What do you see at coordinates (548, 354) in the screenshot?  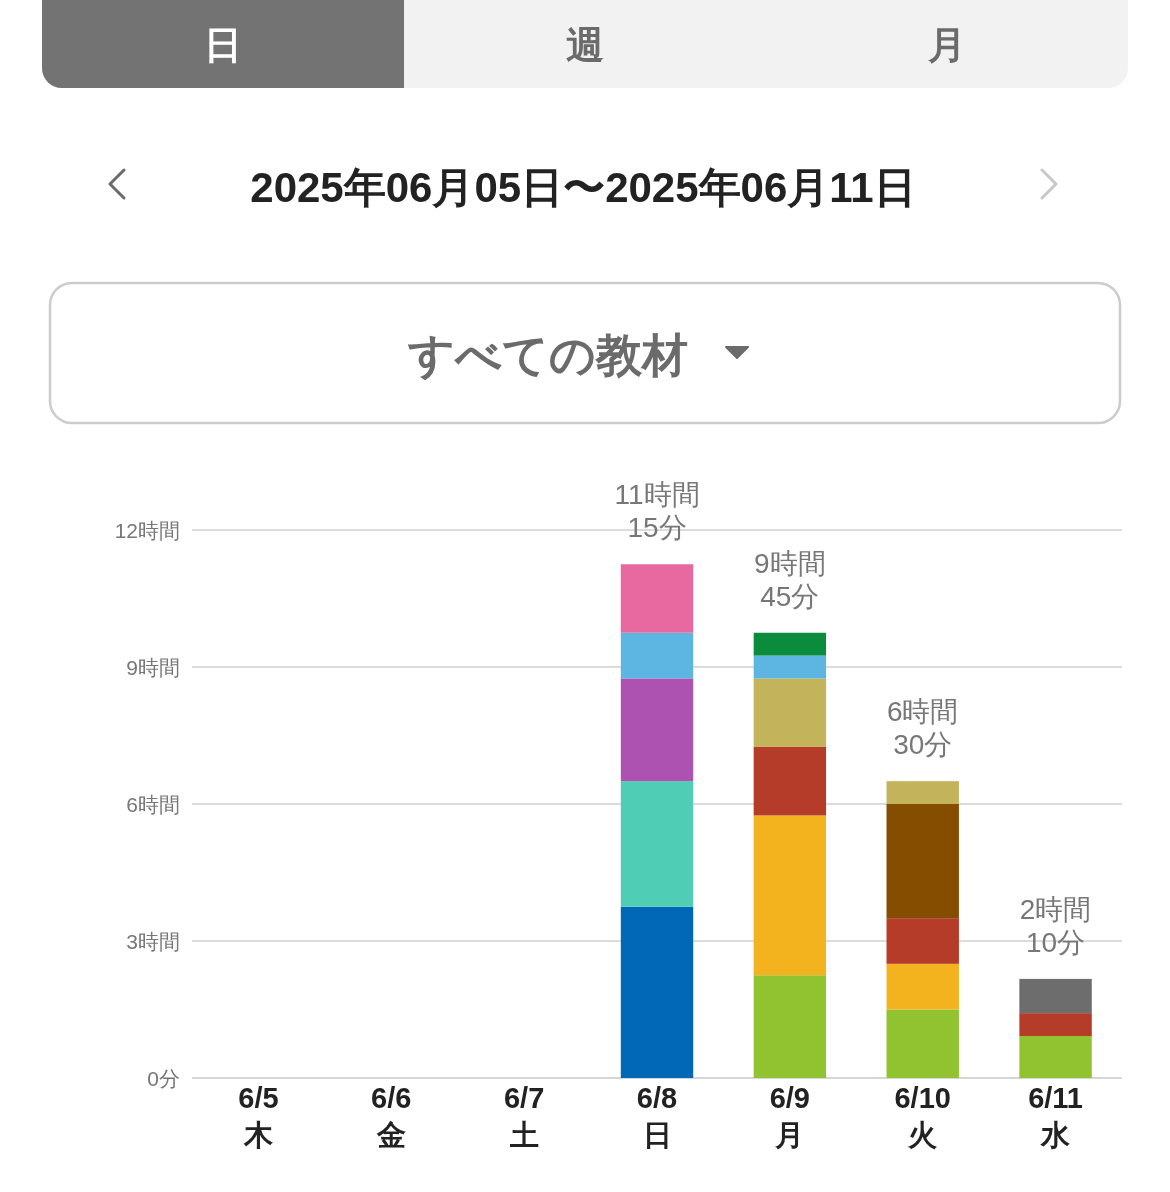 I see `subtitle: すべての教材` at bounding box center [548, 354].